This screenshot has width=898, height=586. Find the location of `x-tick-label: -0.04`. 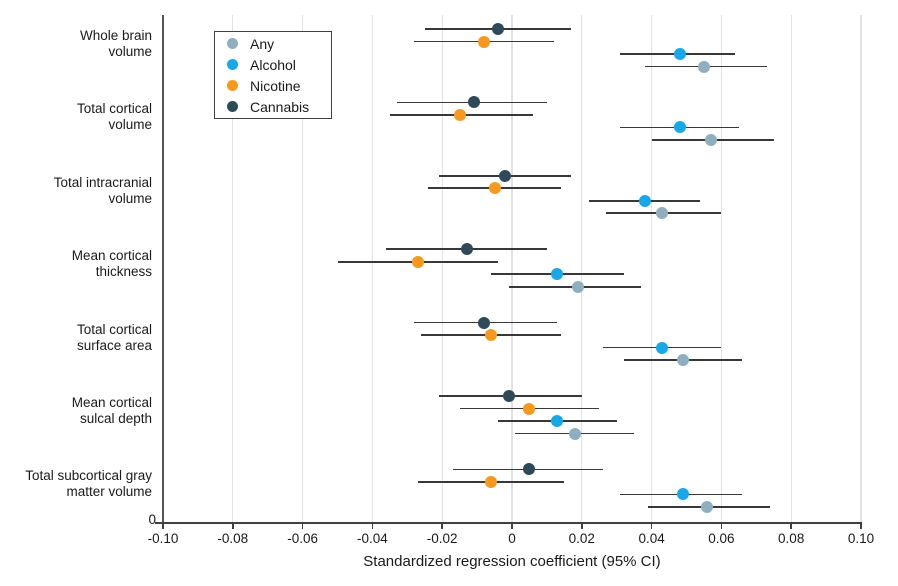

x-tick-label: -0.04 is located at coordinates (372, 538).